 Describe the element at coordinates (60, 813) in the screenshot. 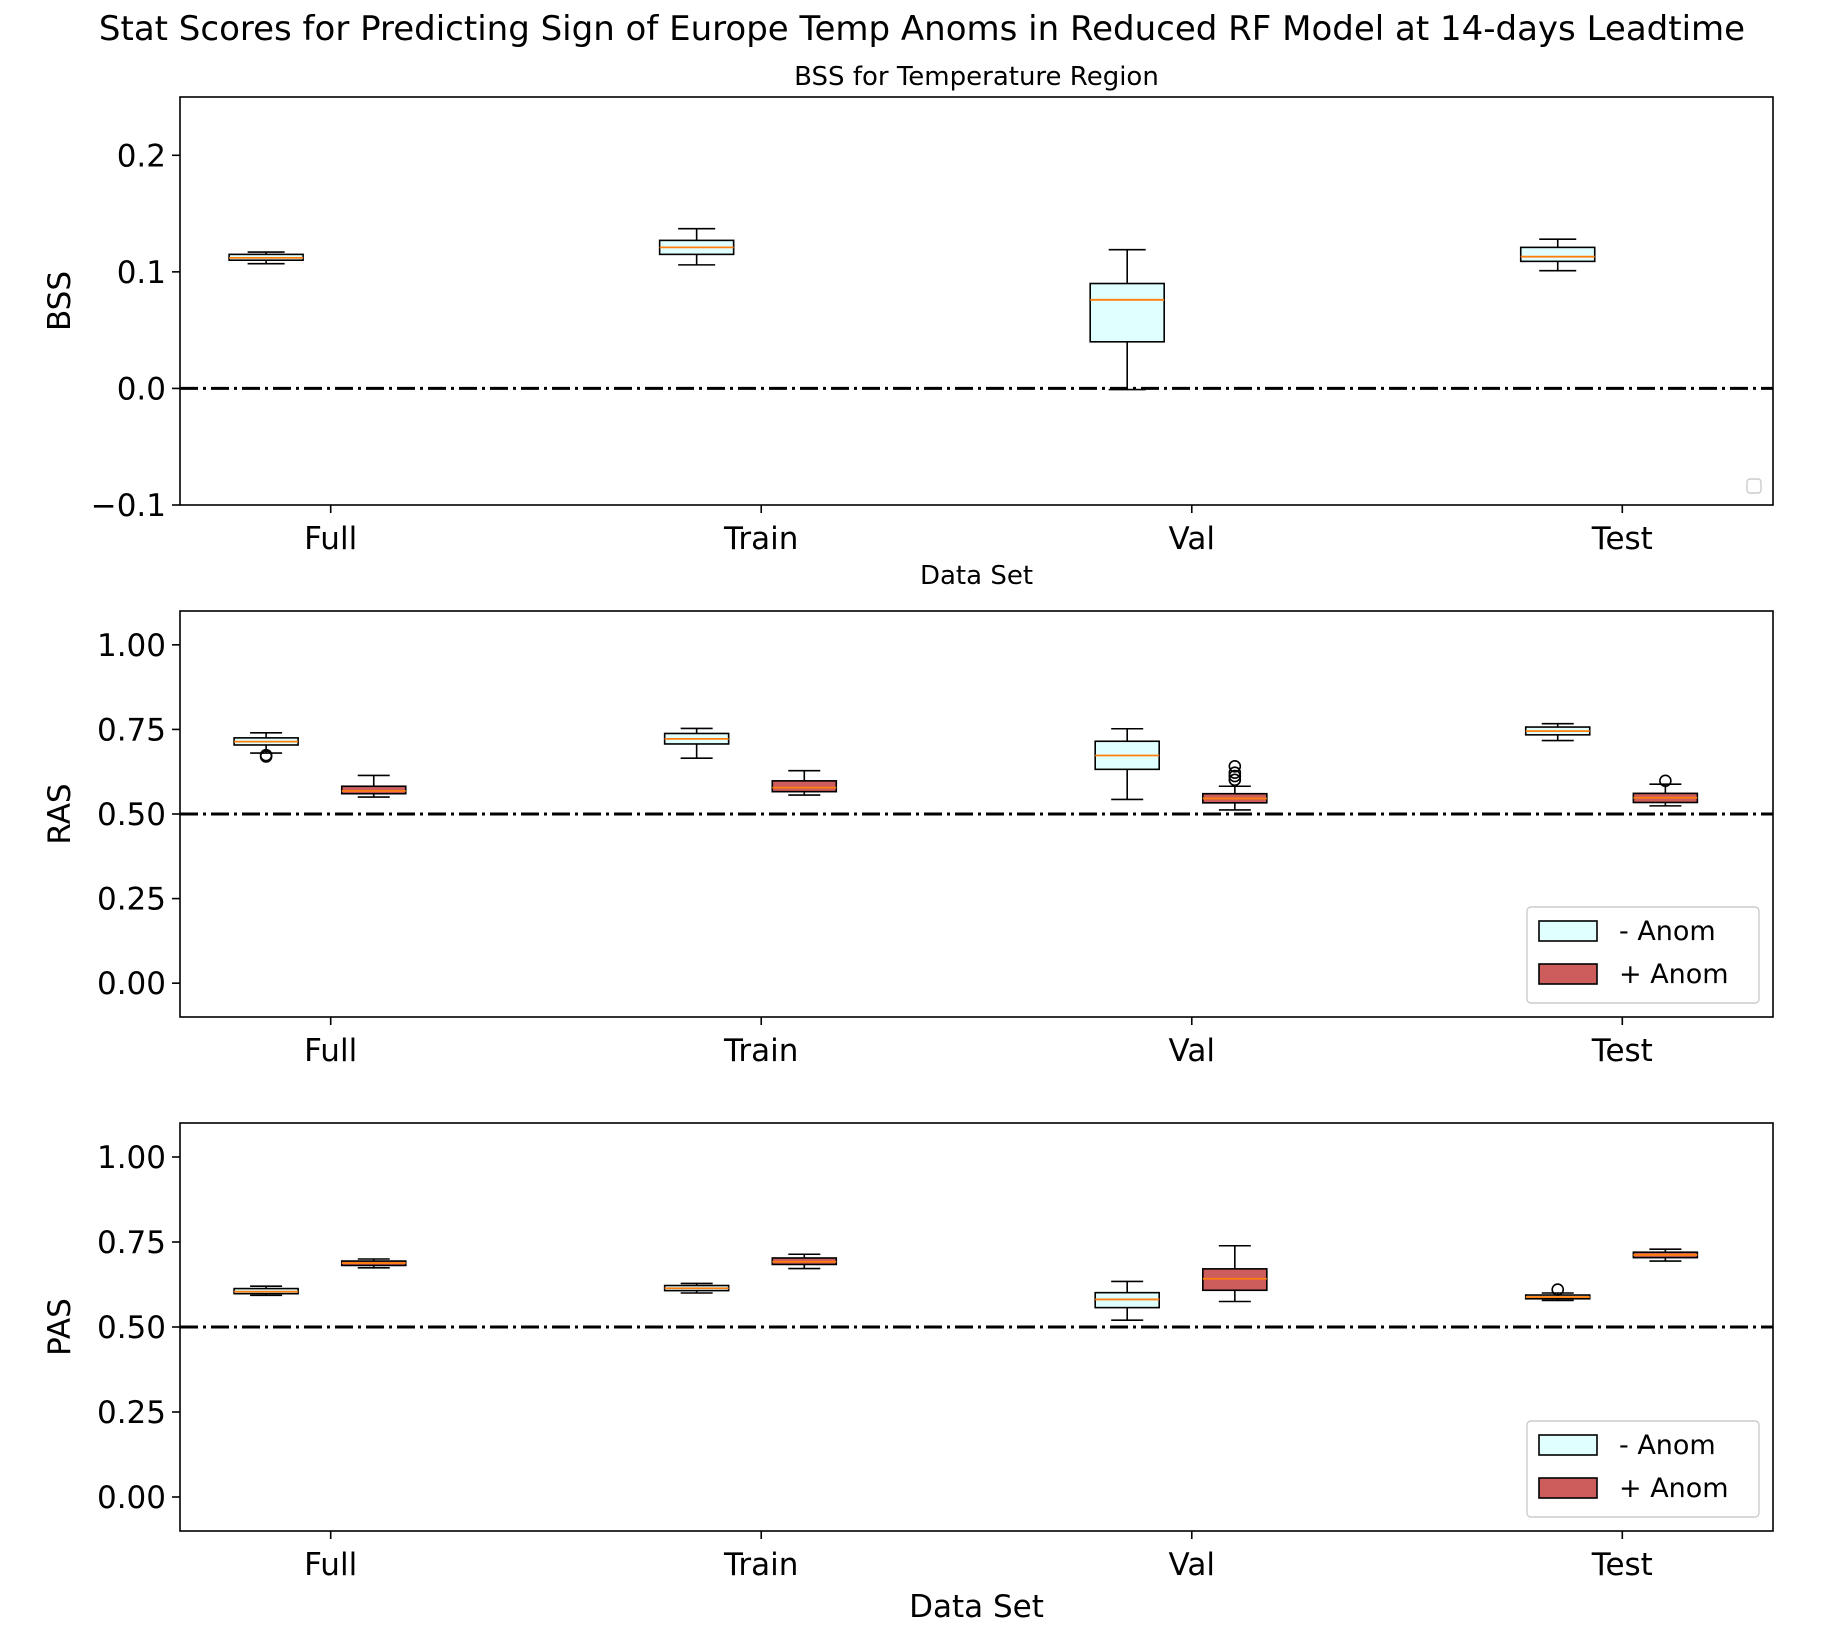

I see `ras-ylabel: RAS` at that location.